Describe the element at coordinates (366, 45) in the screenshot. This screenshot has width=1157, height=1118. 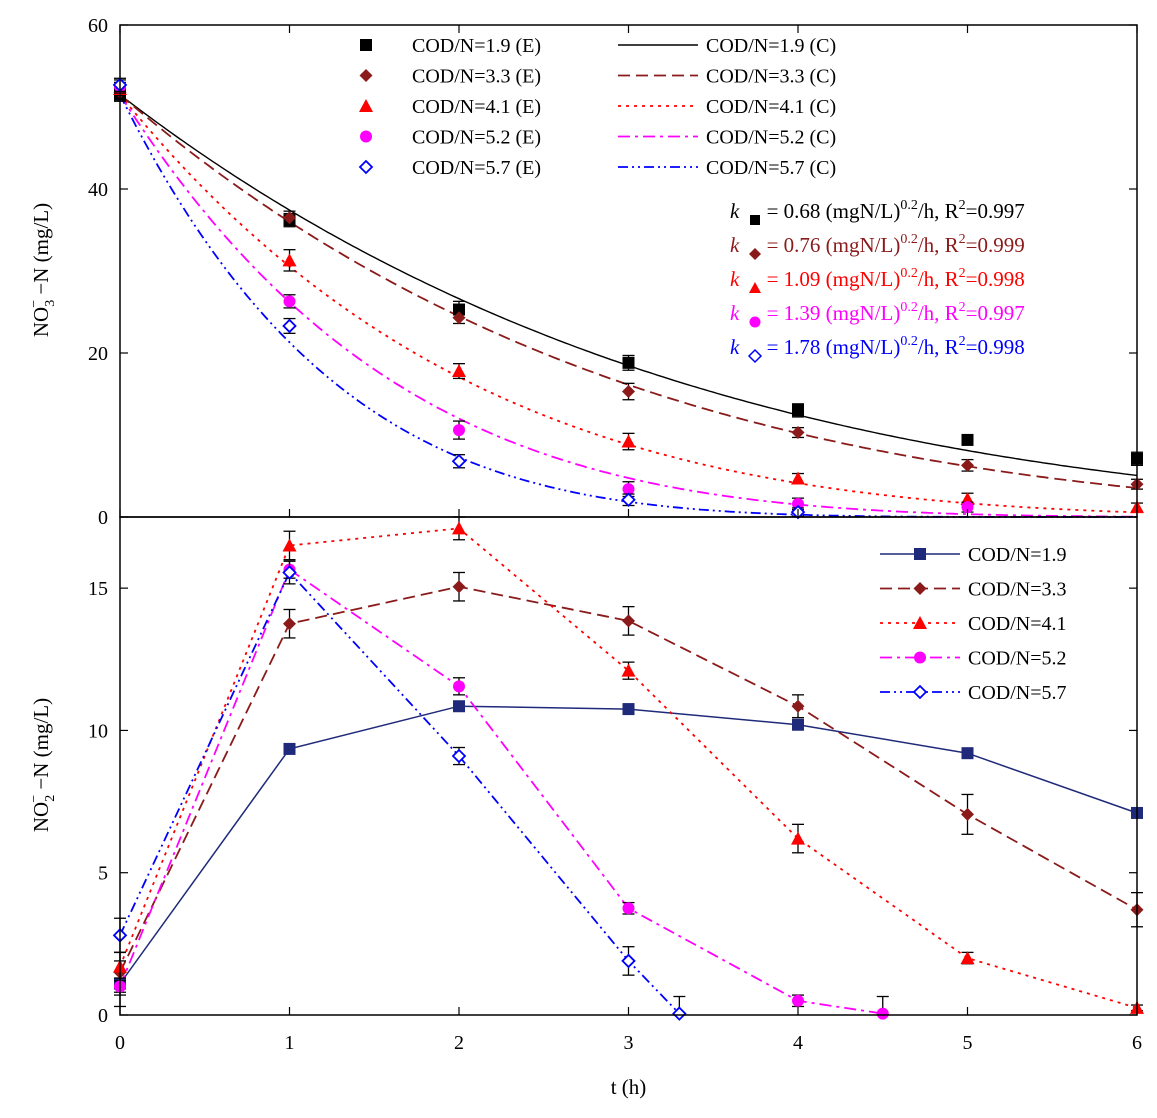
I see `legend-marker-cod-n-1-9-e` at that location.